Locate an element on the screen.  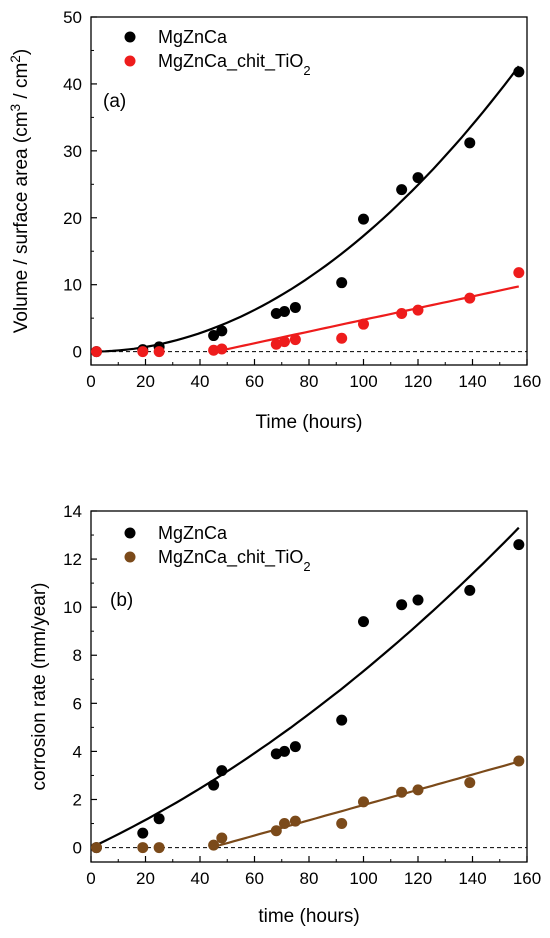
x-axis-title: Time (hours) is located at coordinates (309, 422).